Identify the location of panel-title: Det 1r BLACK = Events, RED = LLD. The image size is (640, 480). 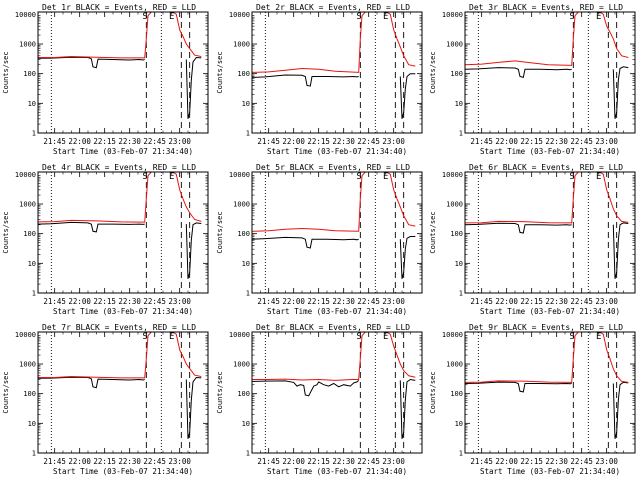
(119, 7).